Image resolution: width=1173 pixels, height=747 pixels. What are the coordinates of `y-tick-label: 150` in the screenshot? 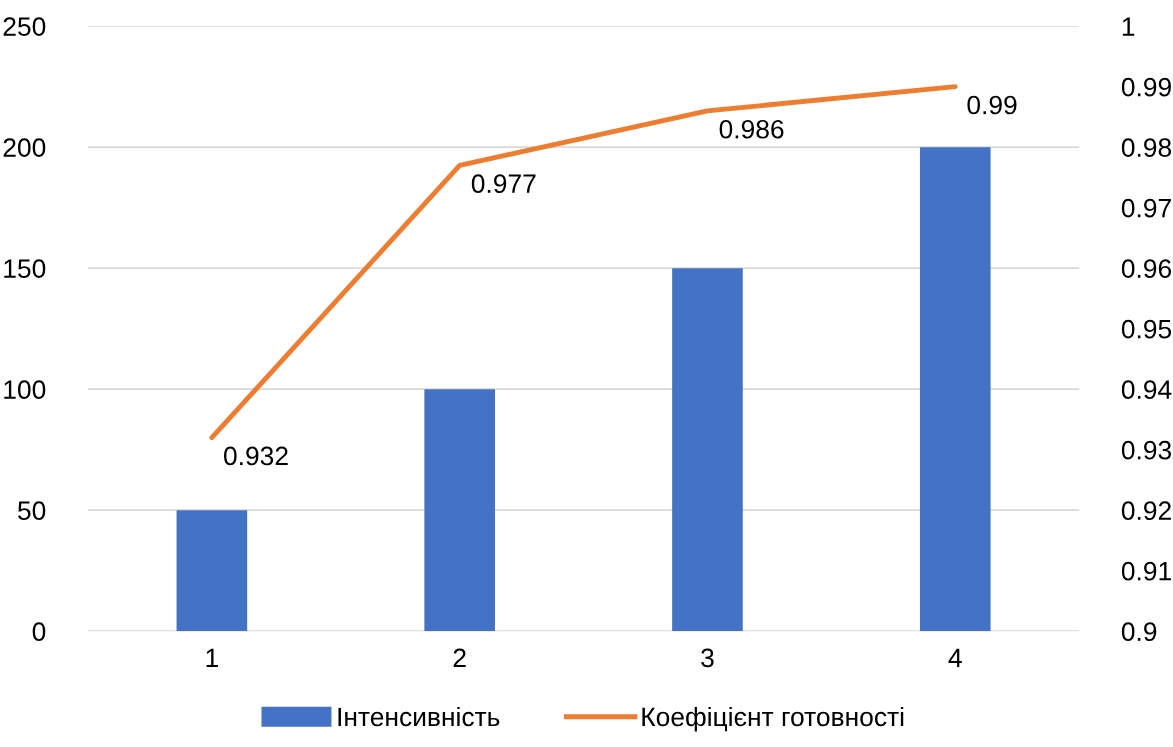 It's located at (25, 268).